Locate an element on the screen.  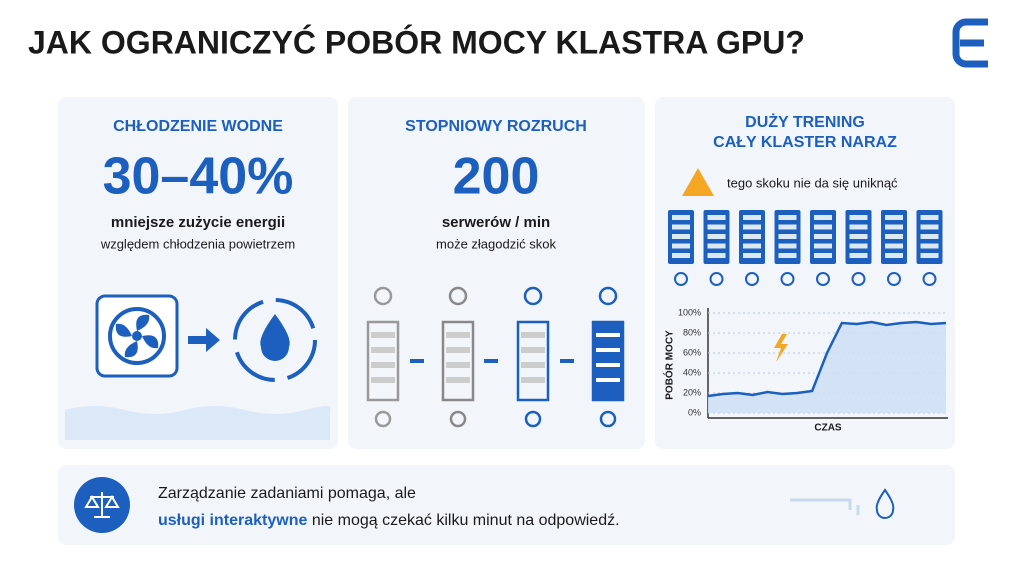
caption: może złagodzić skok is located at coordinates (496, 243).